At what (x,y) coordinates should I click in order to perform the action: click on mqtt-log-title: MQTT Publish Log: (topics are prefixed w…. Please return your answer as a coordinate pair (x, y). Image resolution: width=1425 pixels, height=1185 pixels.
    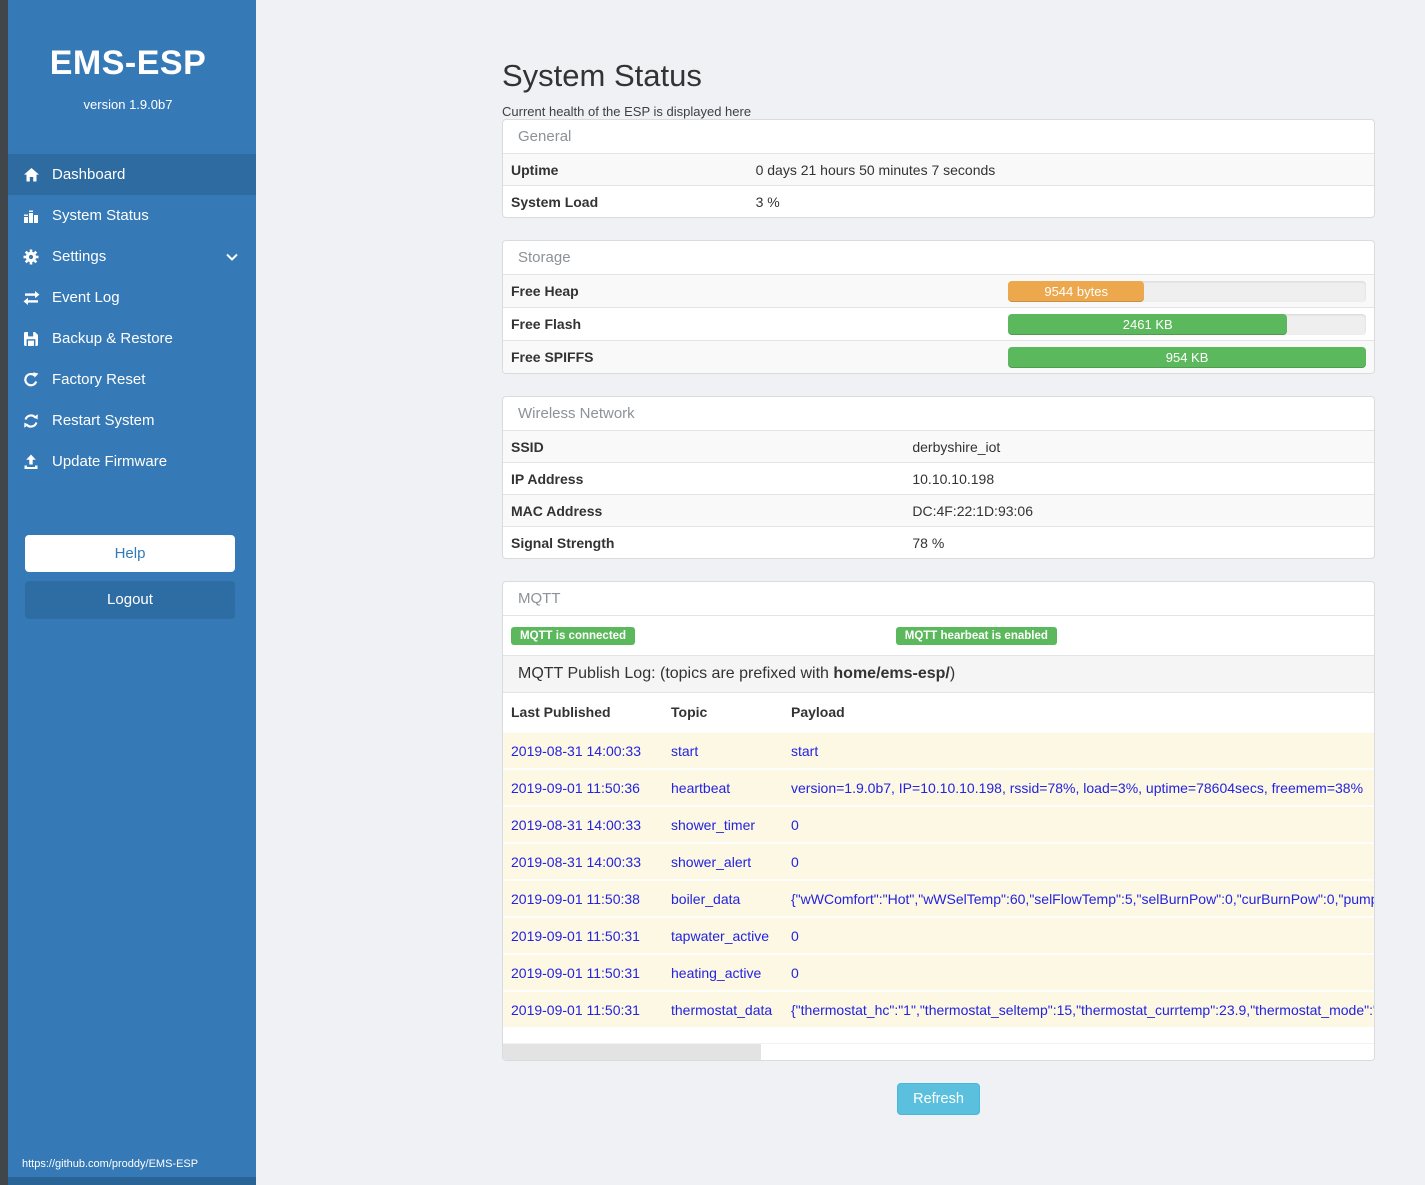
    Looking at the image, I should click on (938, 673).